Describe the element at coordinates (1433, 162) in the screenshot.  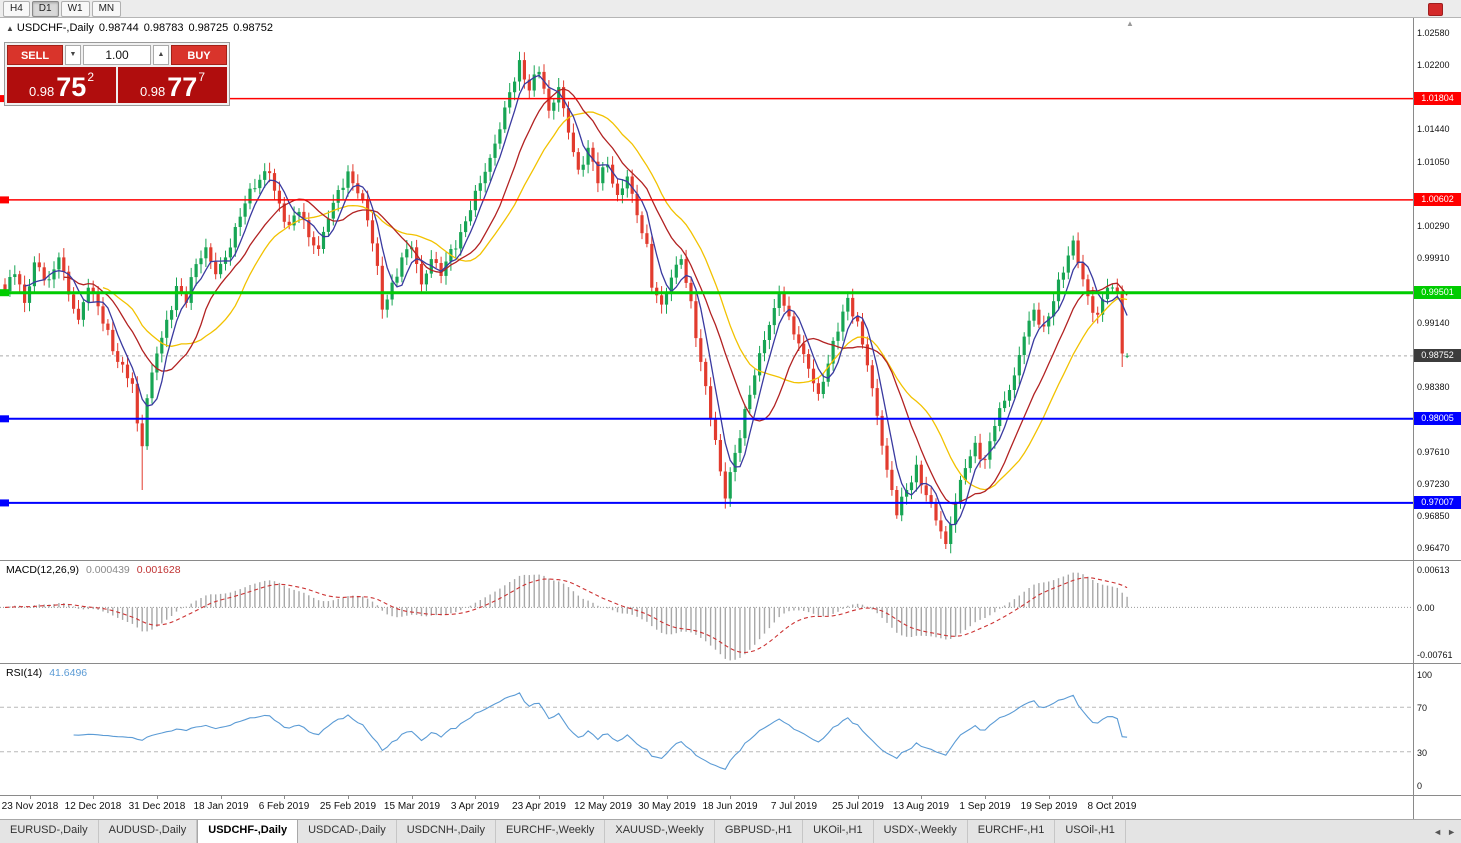
I see `price-tick: 1.01050` at that location.